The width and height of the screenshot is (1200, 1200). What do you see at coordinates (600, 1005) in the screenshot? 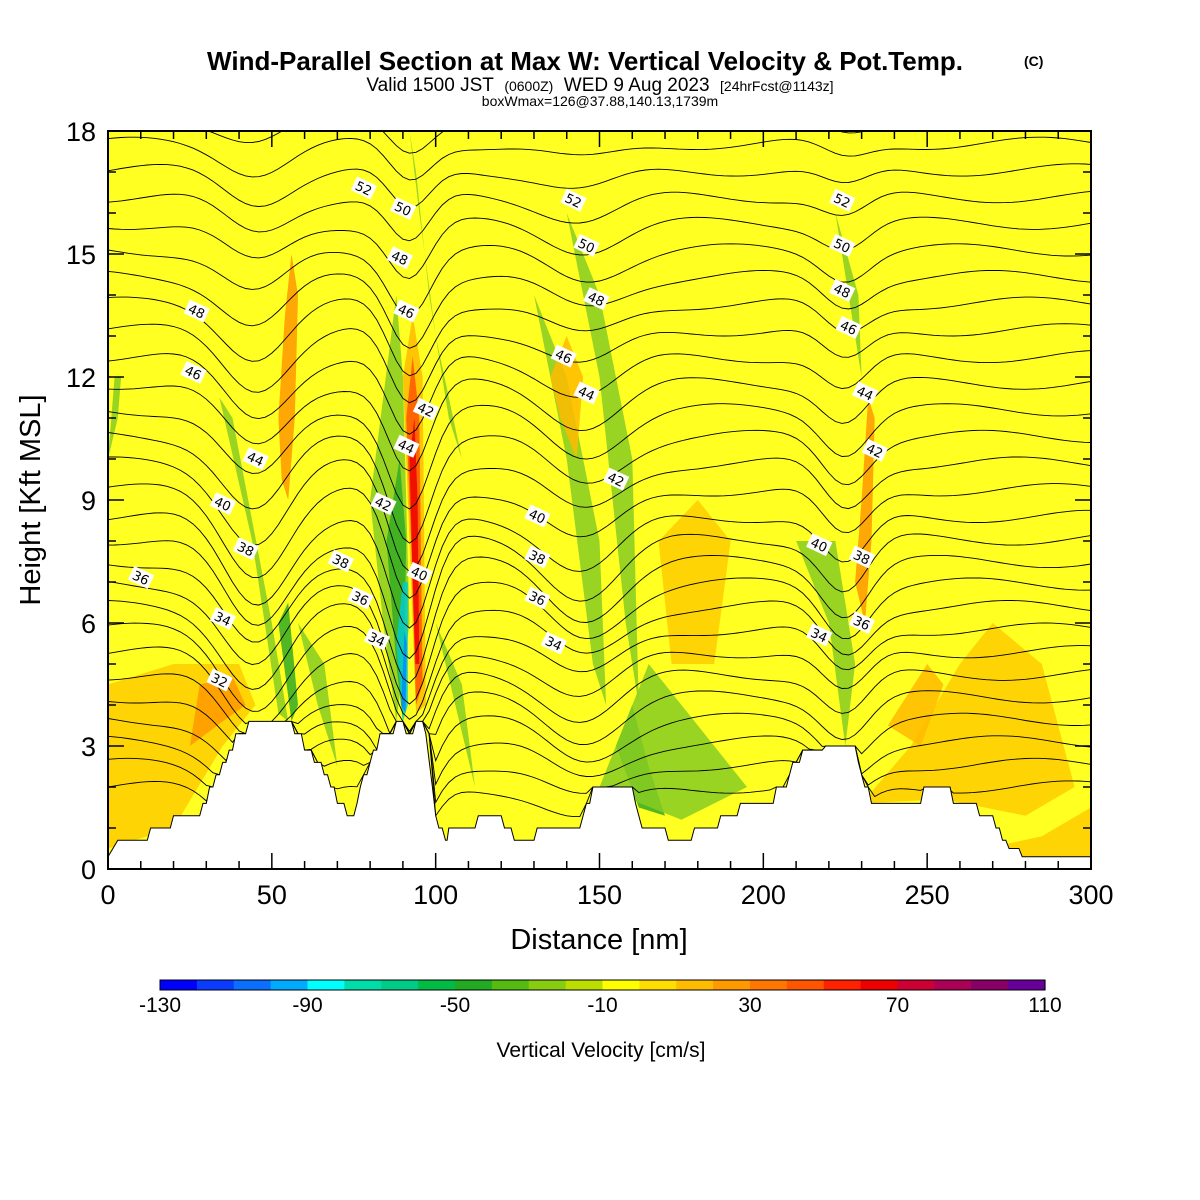
I see `colorbar-tick-labels: -130 -90 -50 -10 30 70 110` at bounding box center [600, 1005].